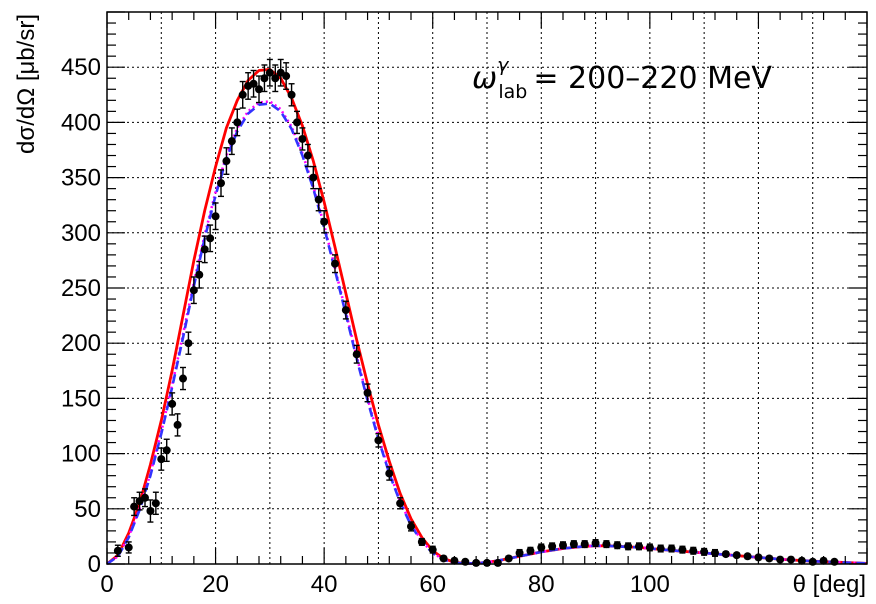 This screenshot has height=604, width=876. What do you see at coordinates (432, 584) in the screenshot?
I see `x-tick-label: 60` at bounding box center [432, 584].